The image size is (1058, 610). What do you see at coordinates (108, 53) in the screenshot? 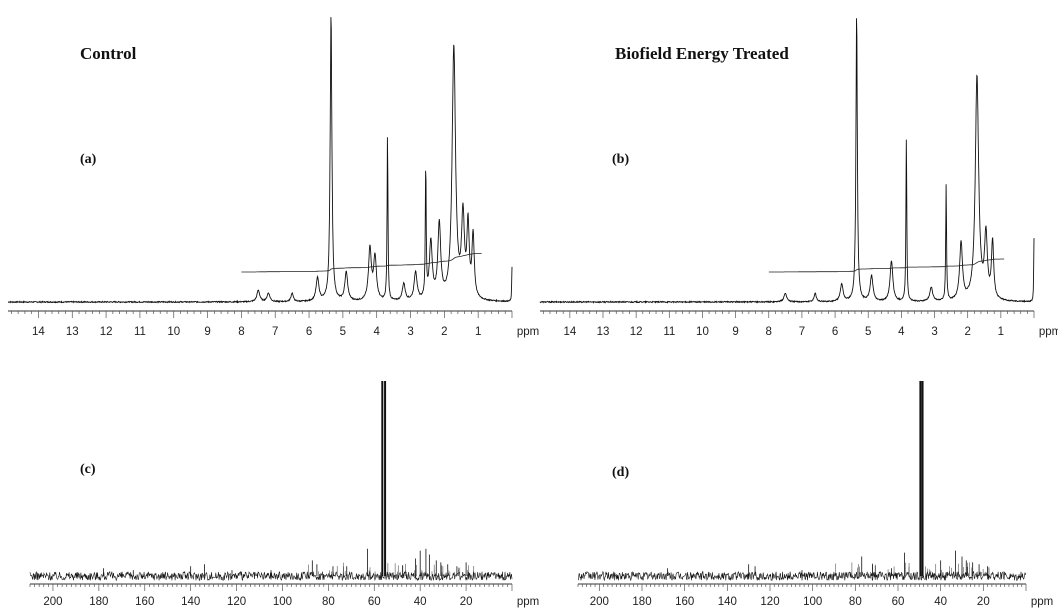
I see `control-header: Control` at bounding box center [108, 53].